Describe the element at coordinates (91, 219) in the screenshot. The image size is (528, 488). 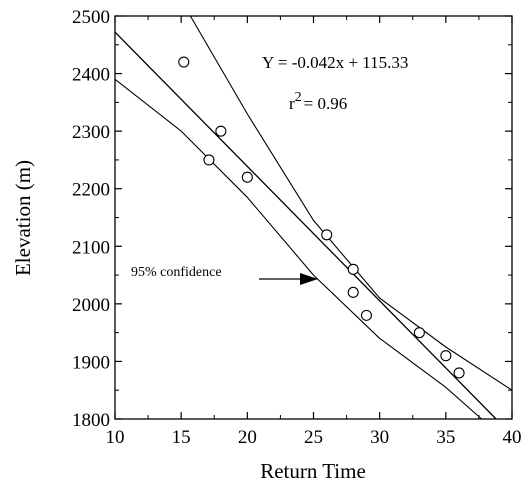
I see `y-tick-labels: 1800 1900 2000 2100 2200 2300 2400 2500` at that location.